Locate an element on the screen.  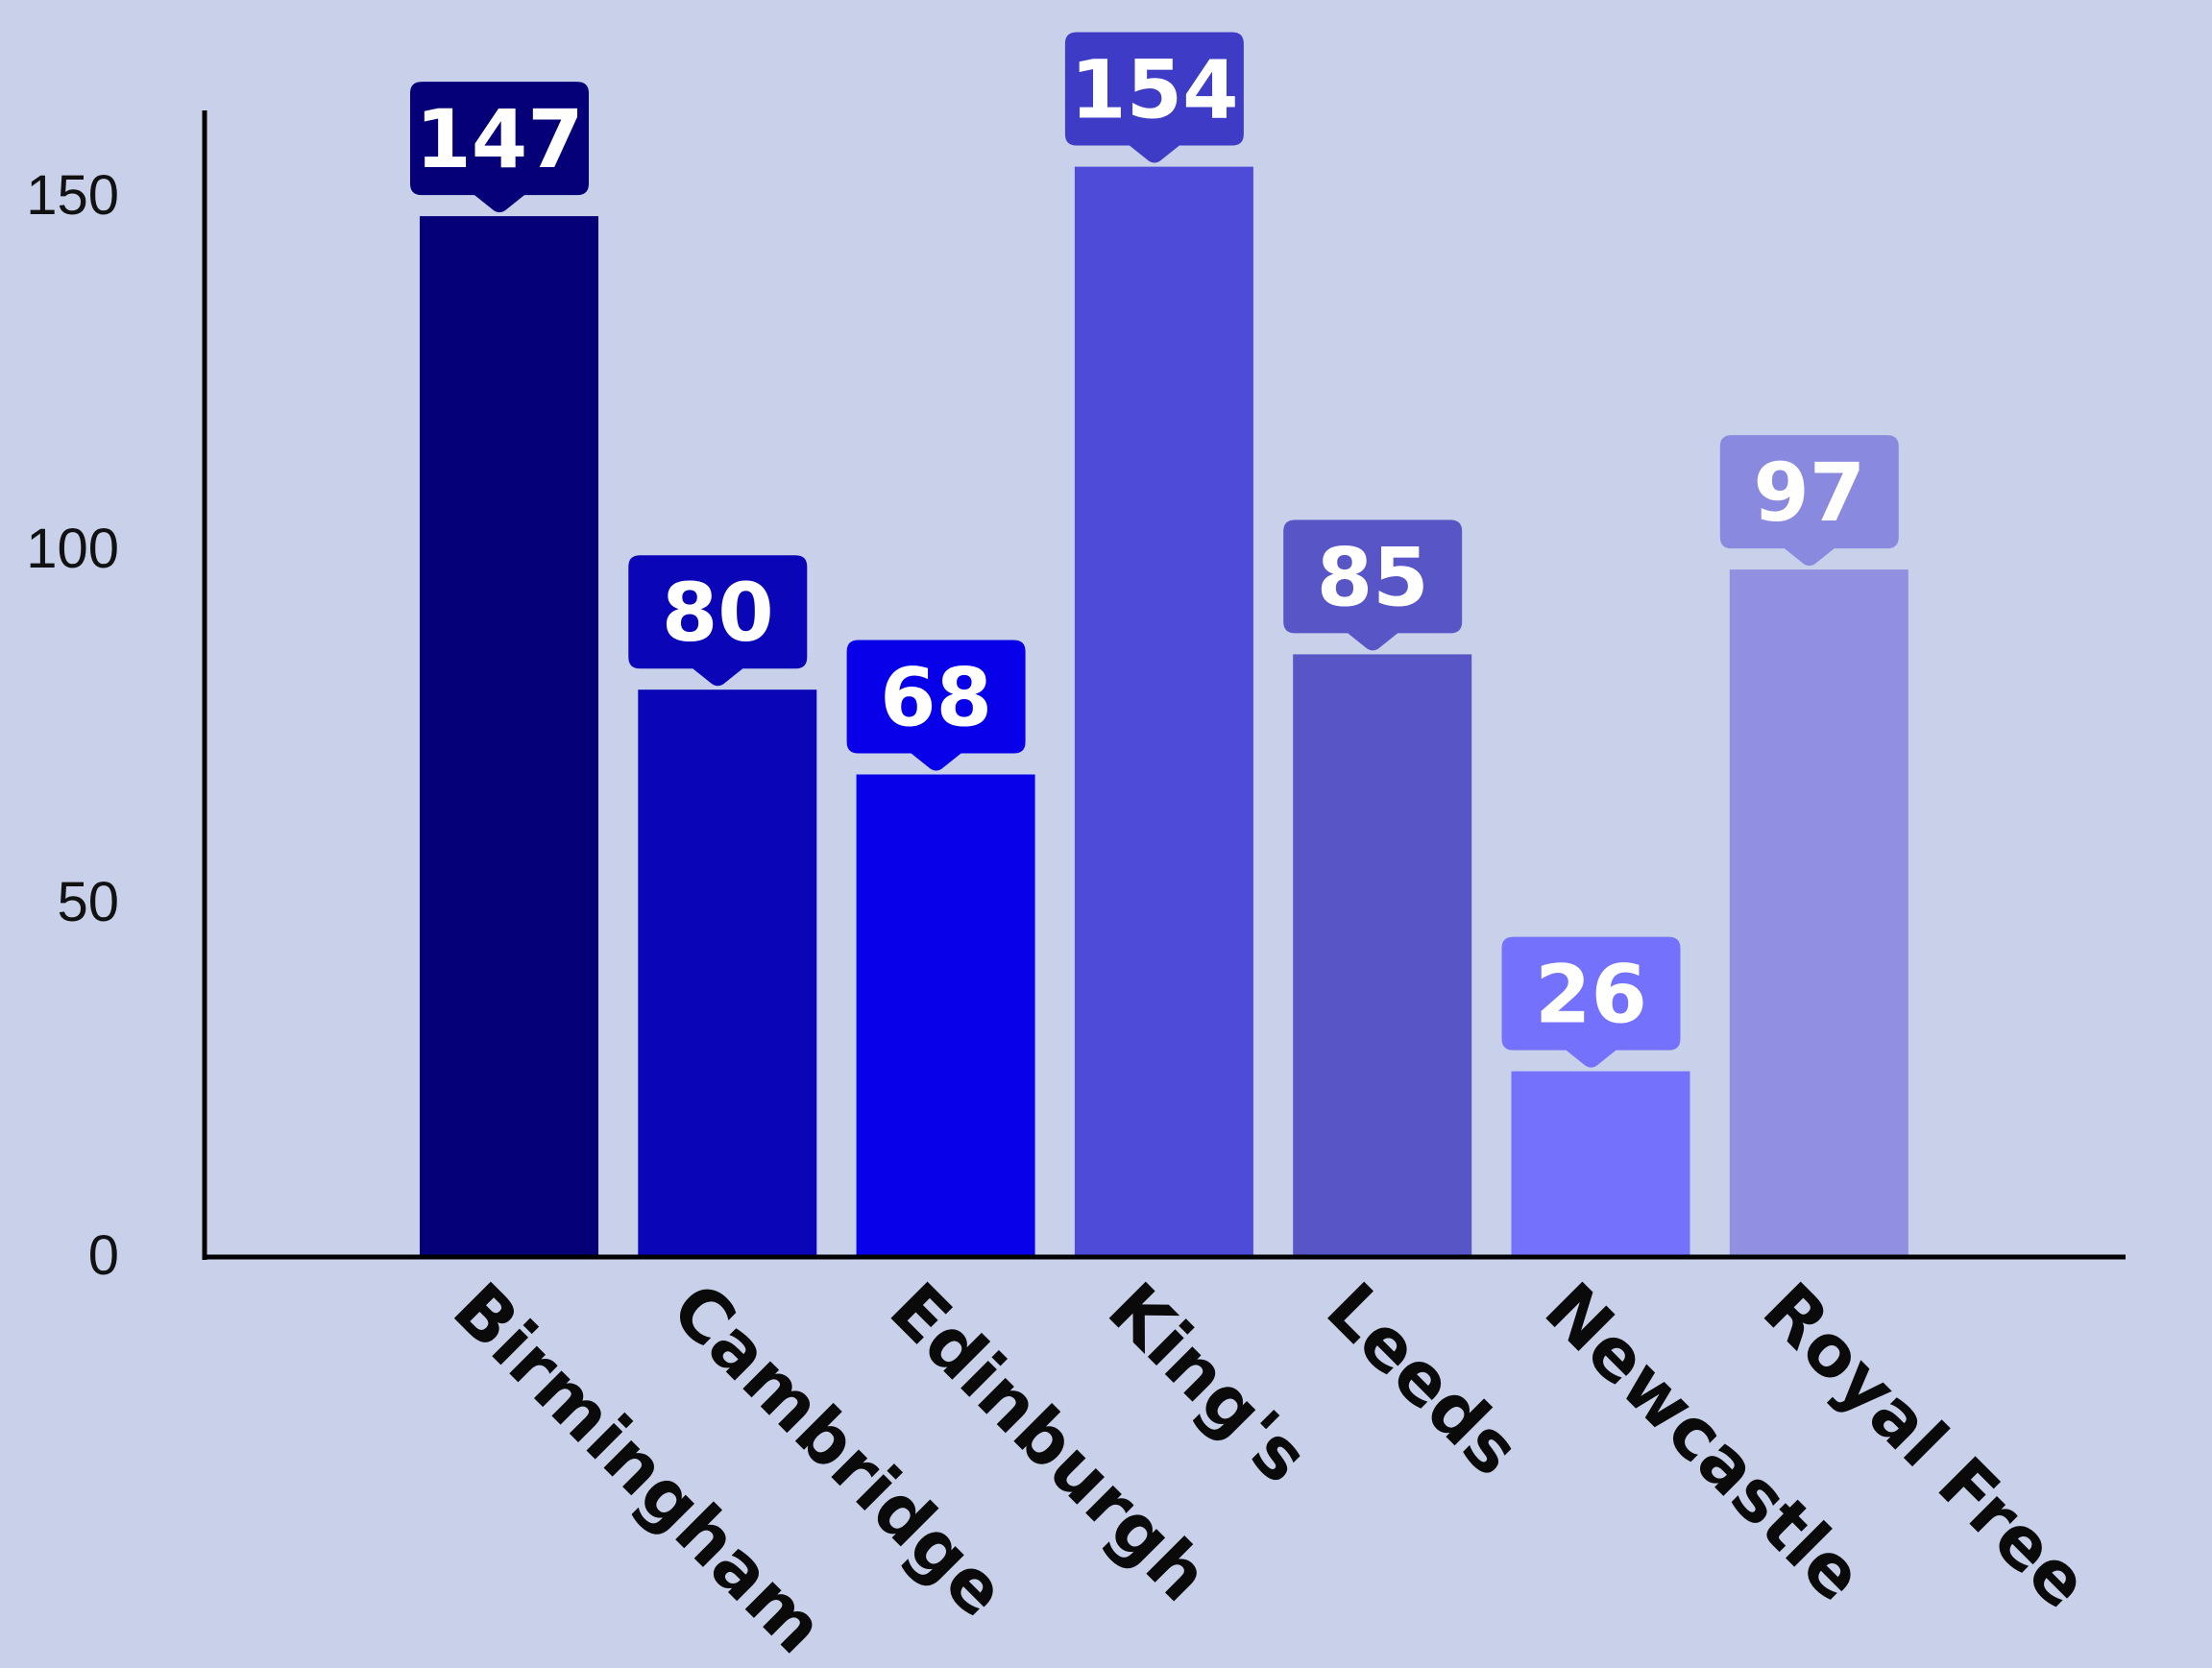
data-label-royal-free: 97 is located at coordinates (1809, 493).